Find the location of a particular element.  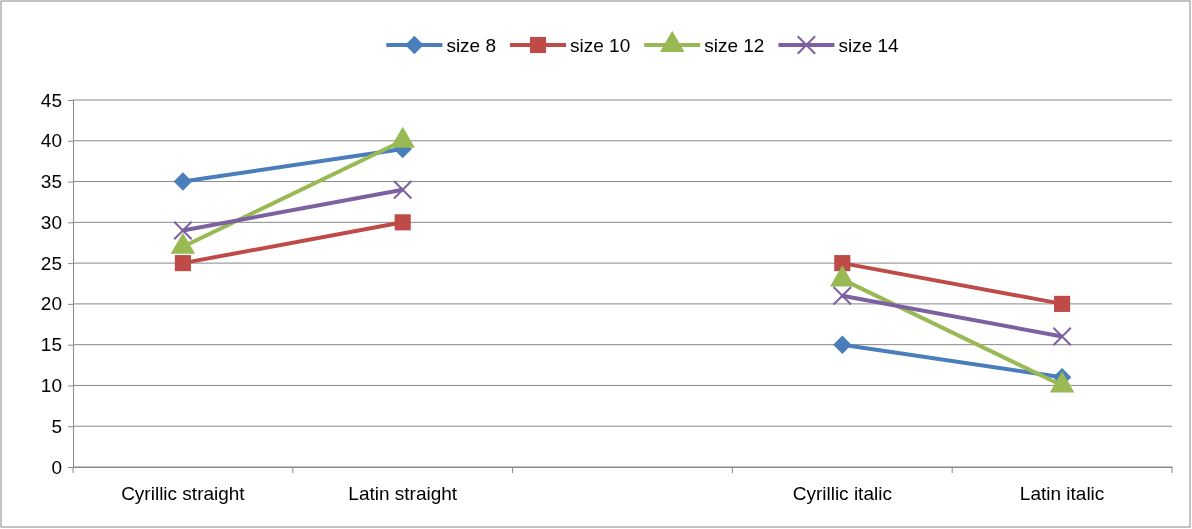

x-tick-label: Cyrillic straight is located at coordinates (183, 494).